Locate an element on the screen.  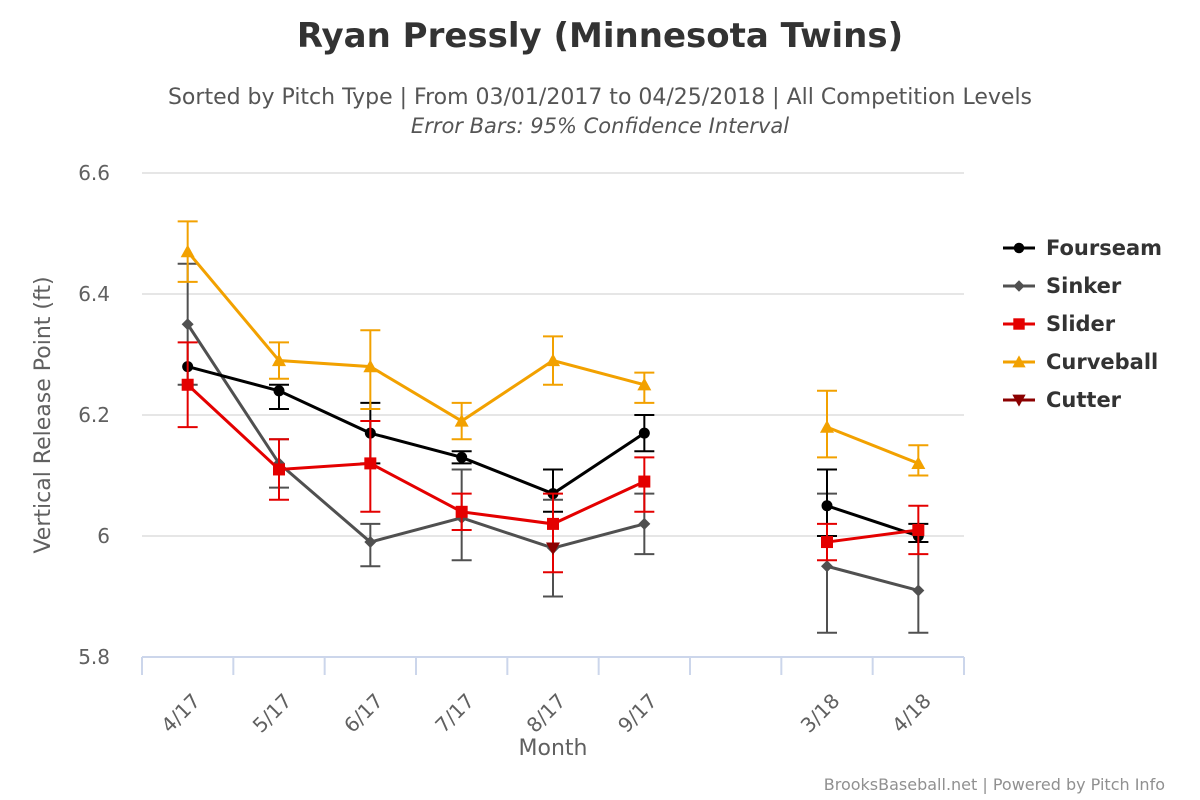
y-axis-title: Vertical Release Point (ft) is located at coordinates (43, 414).